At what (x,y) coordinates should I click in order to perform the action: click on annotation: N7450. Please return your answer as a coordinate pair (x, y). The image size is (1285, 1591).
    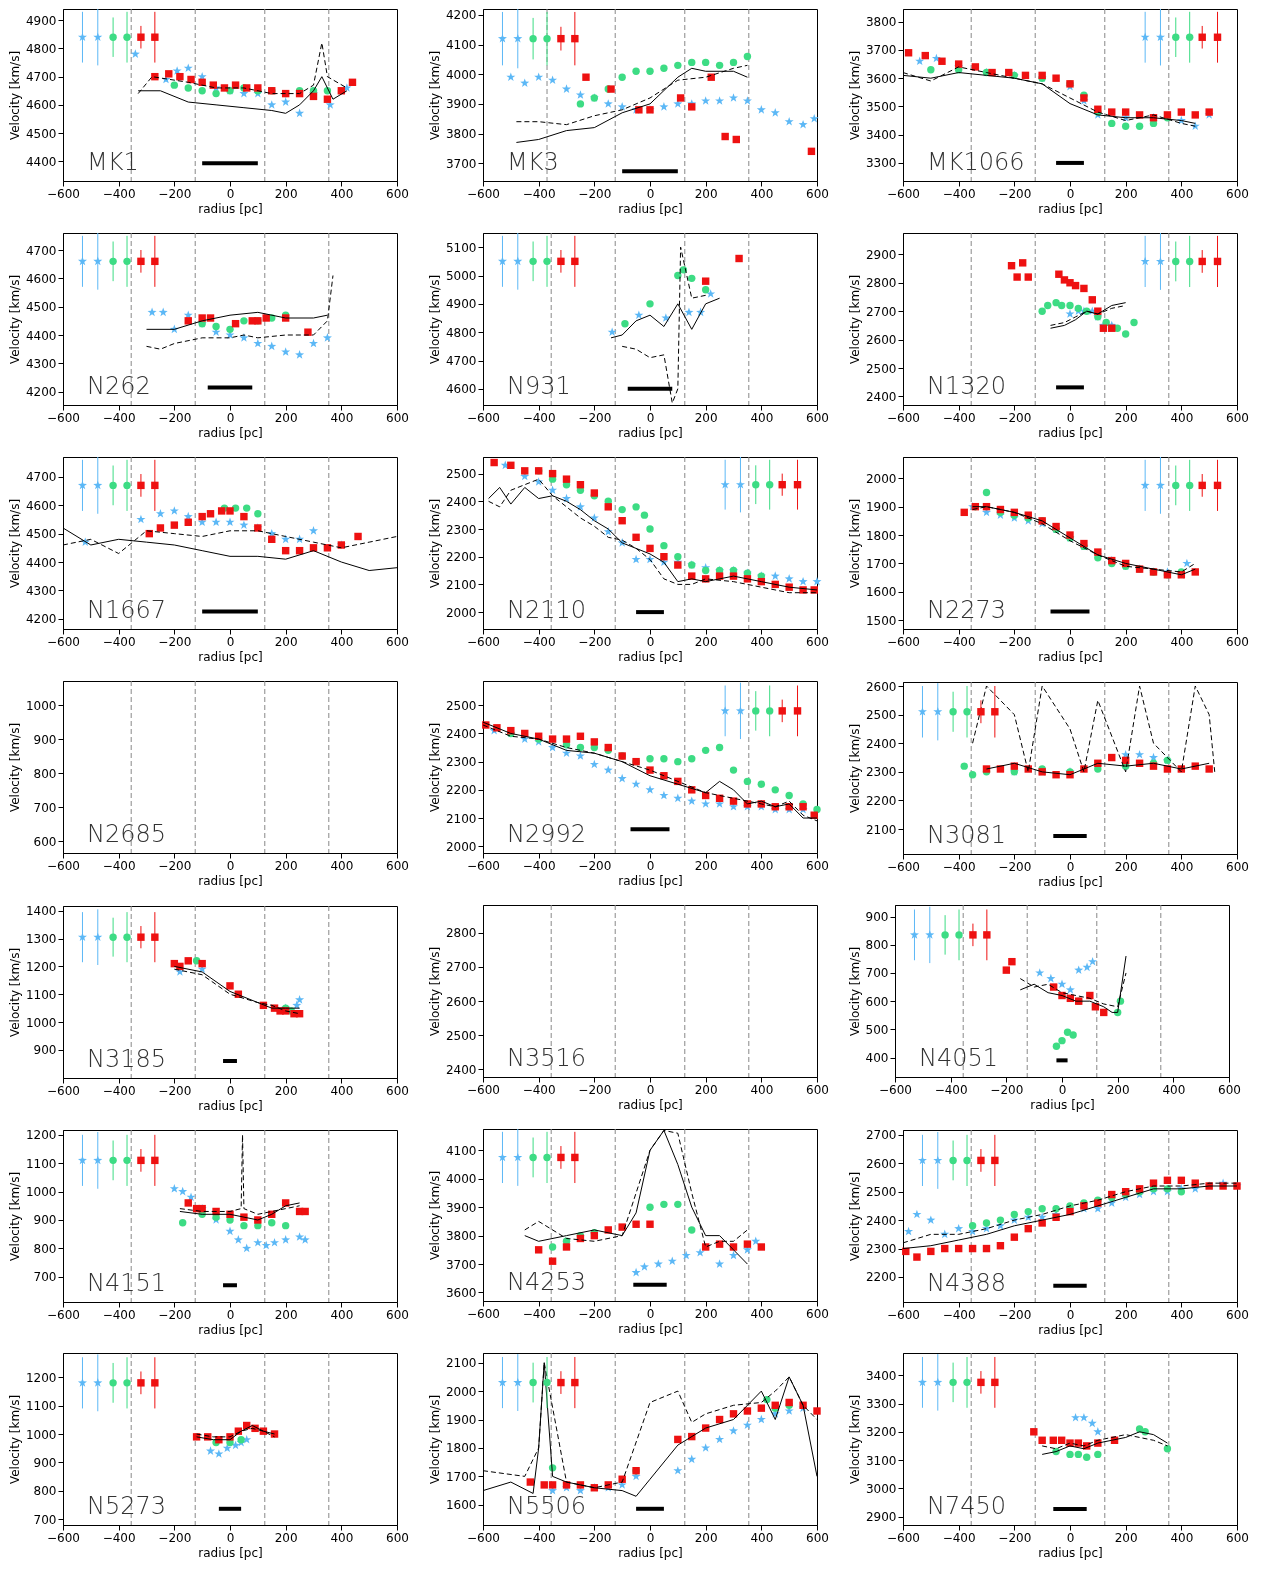
    Looking at the image, I should click on (967, 1506).